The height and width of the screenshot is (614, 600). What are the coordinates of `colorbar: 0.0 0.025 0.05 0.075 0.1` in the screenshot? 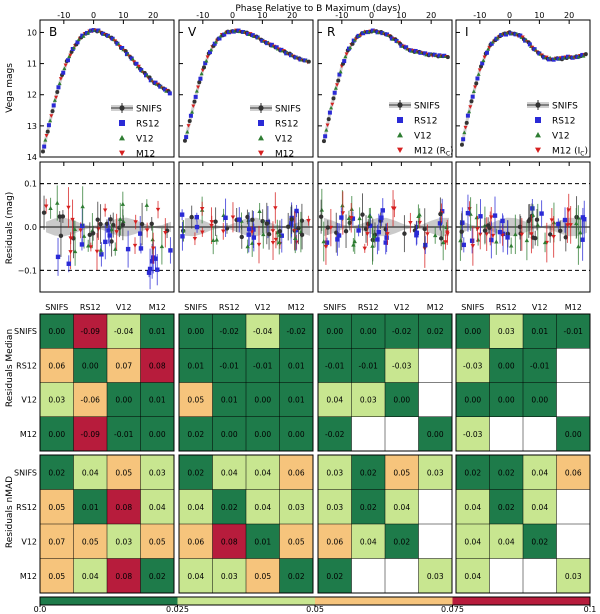 It's located at (315, 605).